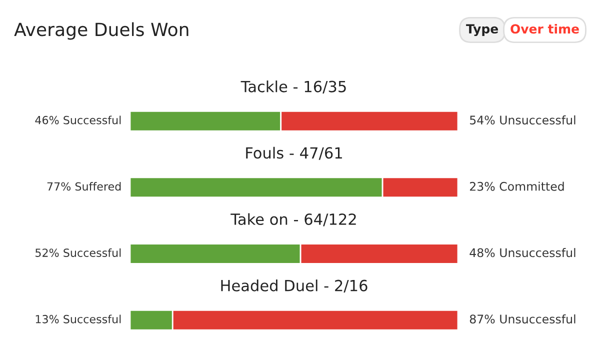 The height and width of the screenshot is (346, 611). I want to click on text: Type, so click(482, 30).